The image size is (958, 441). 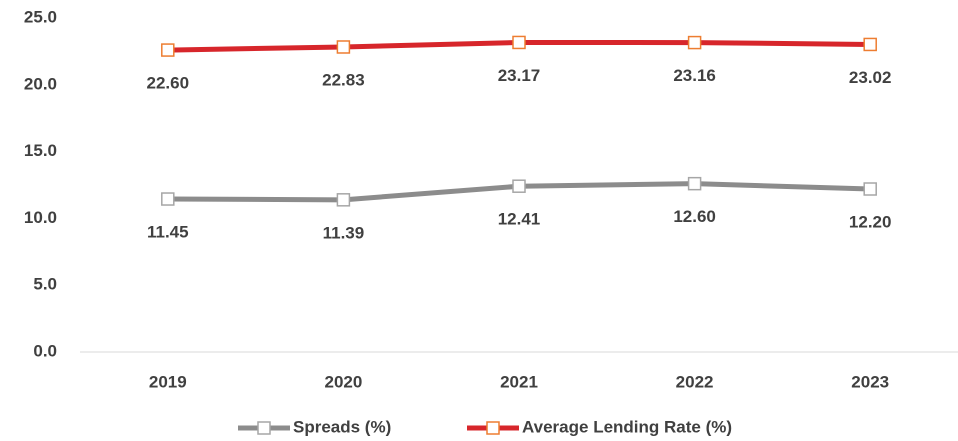 I want to click on x-tick-label: 2022, so click(x=695, y=381).